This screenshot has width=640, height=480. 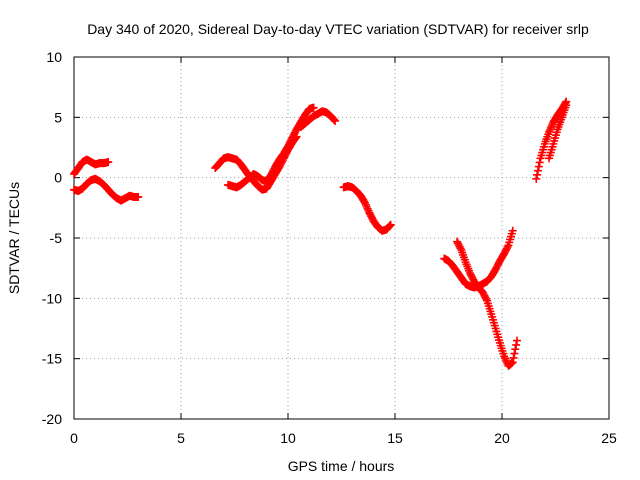 I want to click on series-arc7, so click(x=478, y=259).